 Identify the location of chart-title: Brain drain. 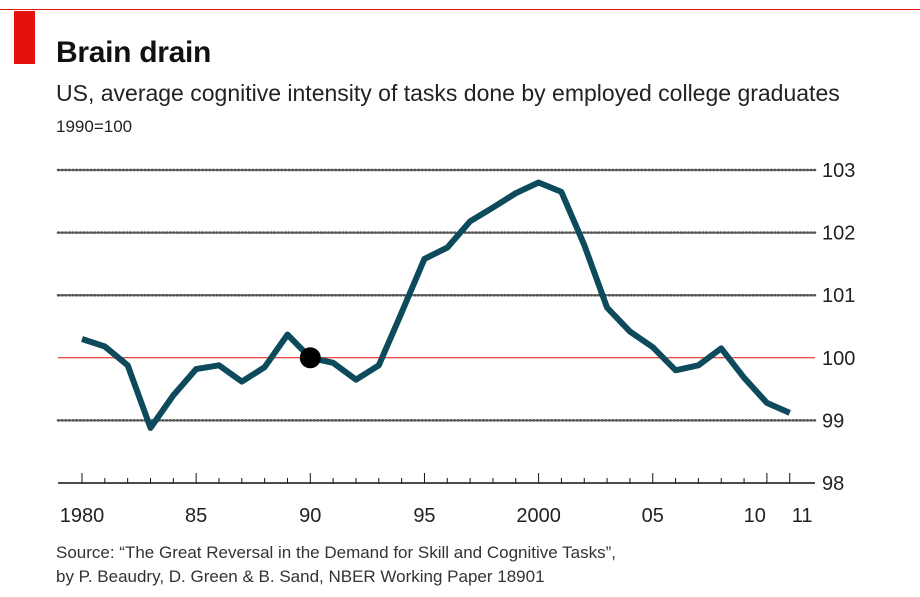
(134, 52).